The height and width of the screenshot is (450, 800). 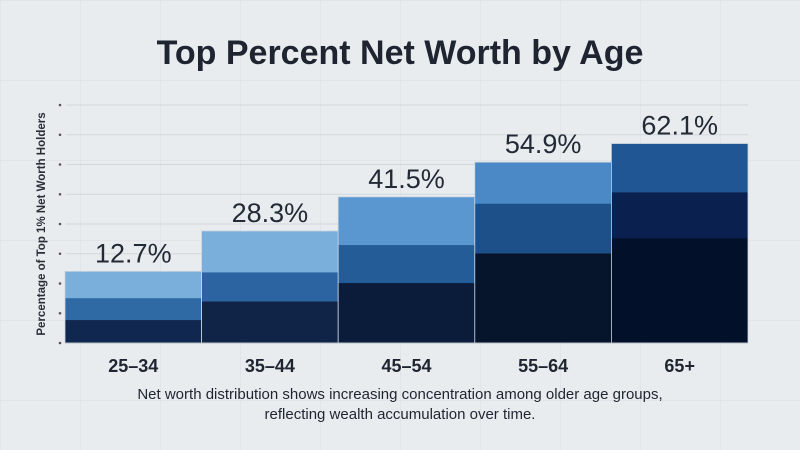 What do you see at coordinates (406, 366) in the screenshot?
I see `x-tick-label: 45–54` at bounding box center [406, 366].